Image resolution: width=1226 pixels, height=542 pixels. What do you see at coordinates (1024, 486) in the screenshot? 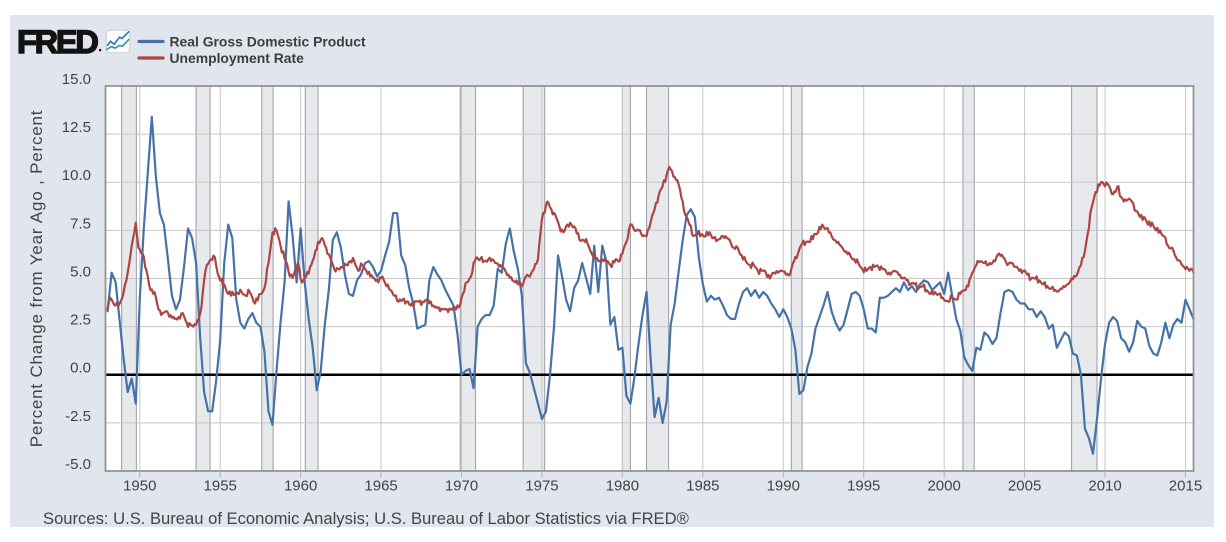
I see `svg-text: 2005` at bounding box center [1024, 486].